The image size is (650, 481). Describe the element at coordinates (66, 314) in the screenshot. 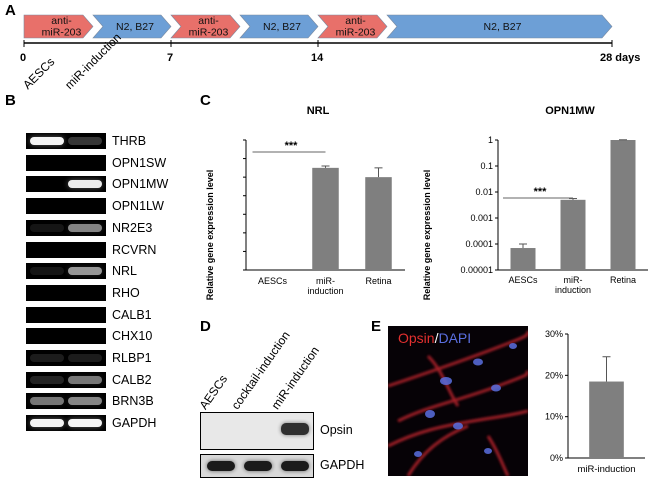

I see `gel-row-calb1` at that location.